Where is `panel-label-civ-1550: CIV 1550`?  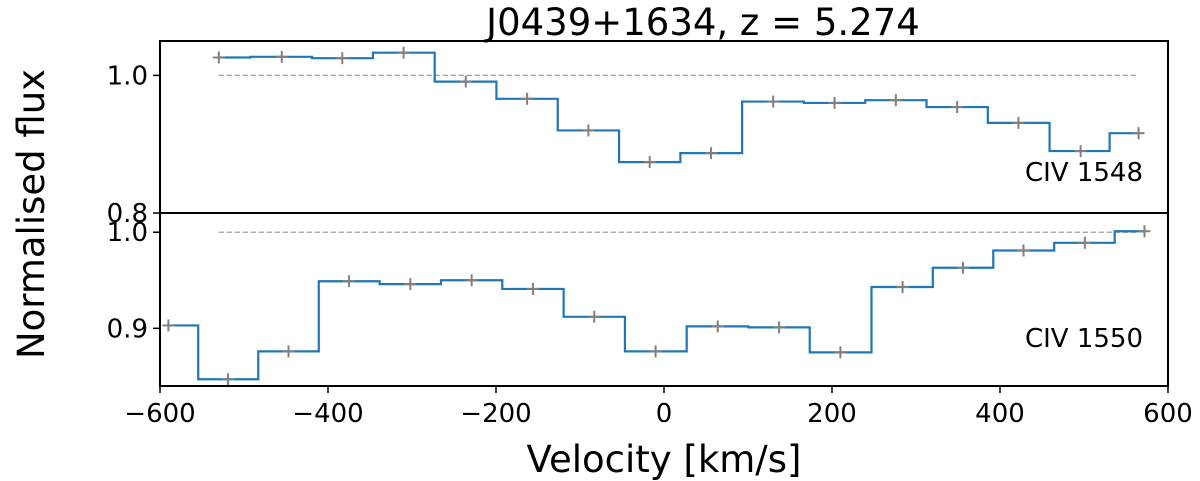 panel-label-civ-1550: CIV 1550 is located at coordinates (1084, 339).